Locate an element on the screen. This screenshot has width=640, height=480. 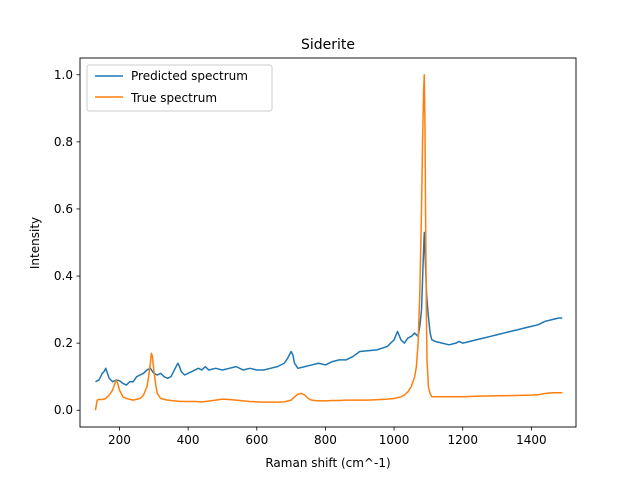
legend: Predicted spectrum True spectrum is located at coordinates (179, 88).